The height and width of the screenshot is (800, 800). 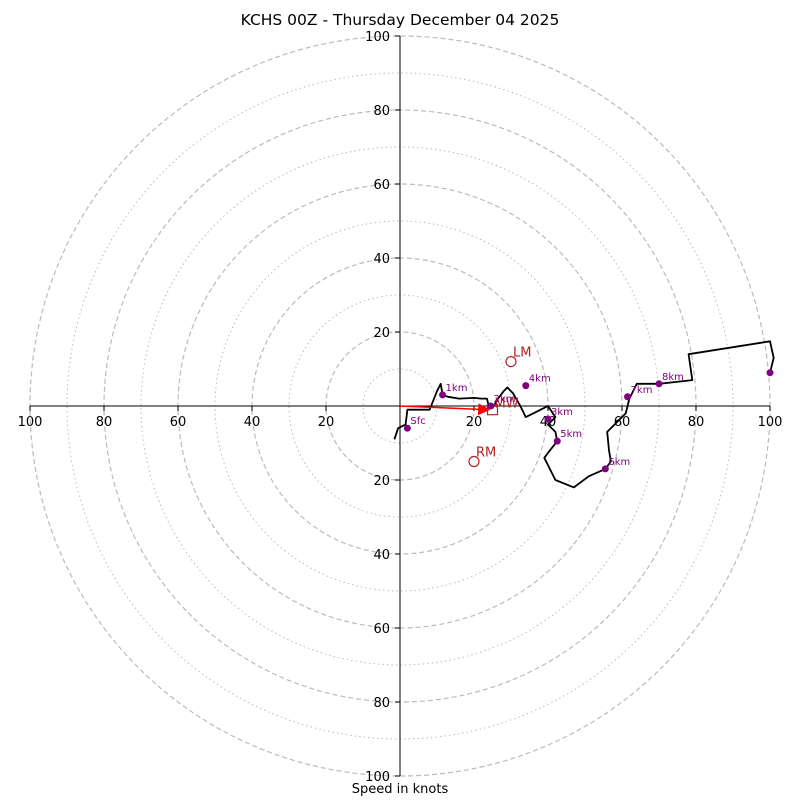 What do you see at coordinates (642, 390) in the screenshot?
I see `height-marker-label: 7km` at bounding box center [642, 390].